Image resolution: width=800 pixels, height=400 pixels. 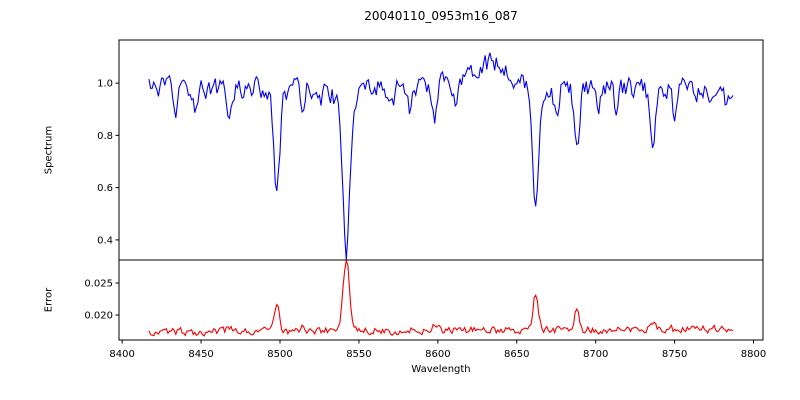 What do you see at coordinates (98, 284) in the screenshot?
I see `error-y-tick-label: 0.025` at bounding box center [98, 284].